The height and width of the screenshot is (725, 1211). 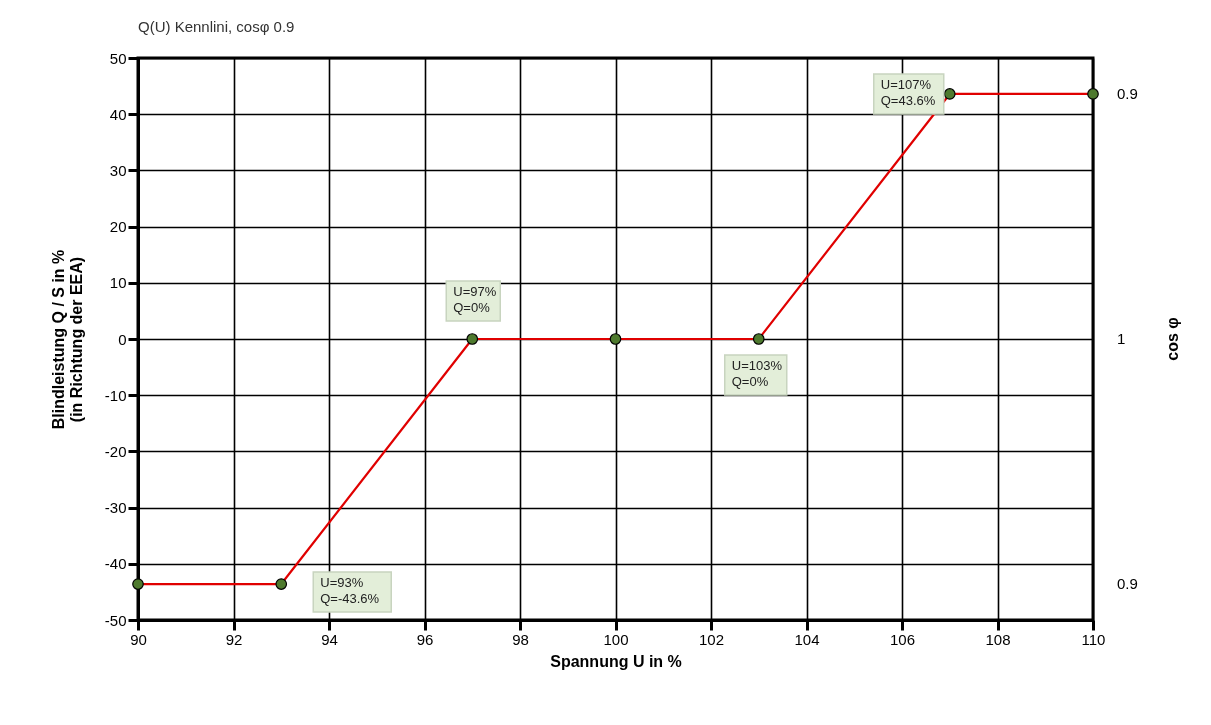 I want to click on y-tick-label: -40, so click(x=115, y=564).